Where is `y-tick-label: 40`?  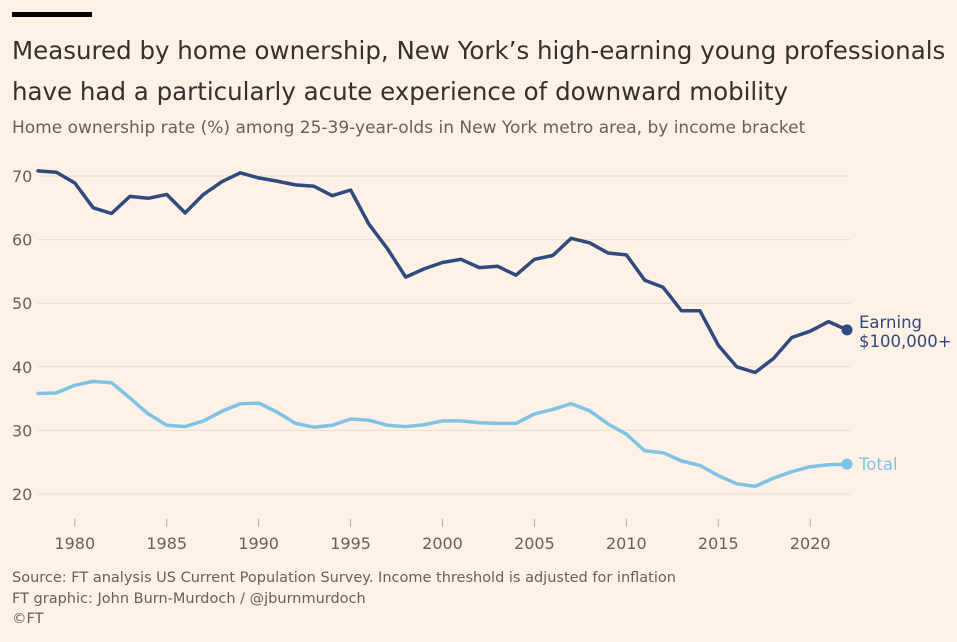 y-tick-label: 40 is located at coordinates (22, 367).